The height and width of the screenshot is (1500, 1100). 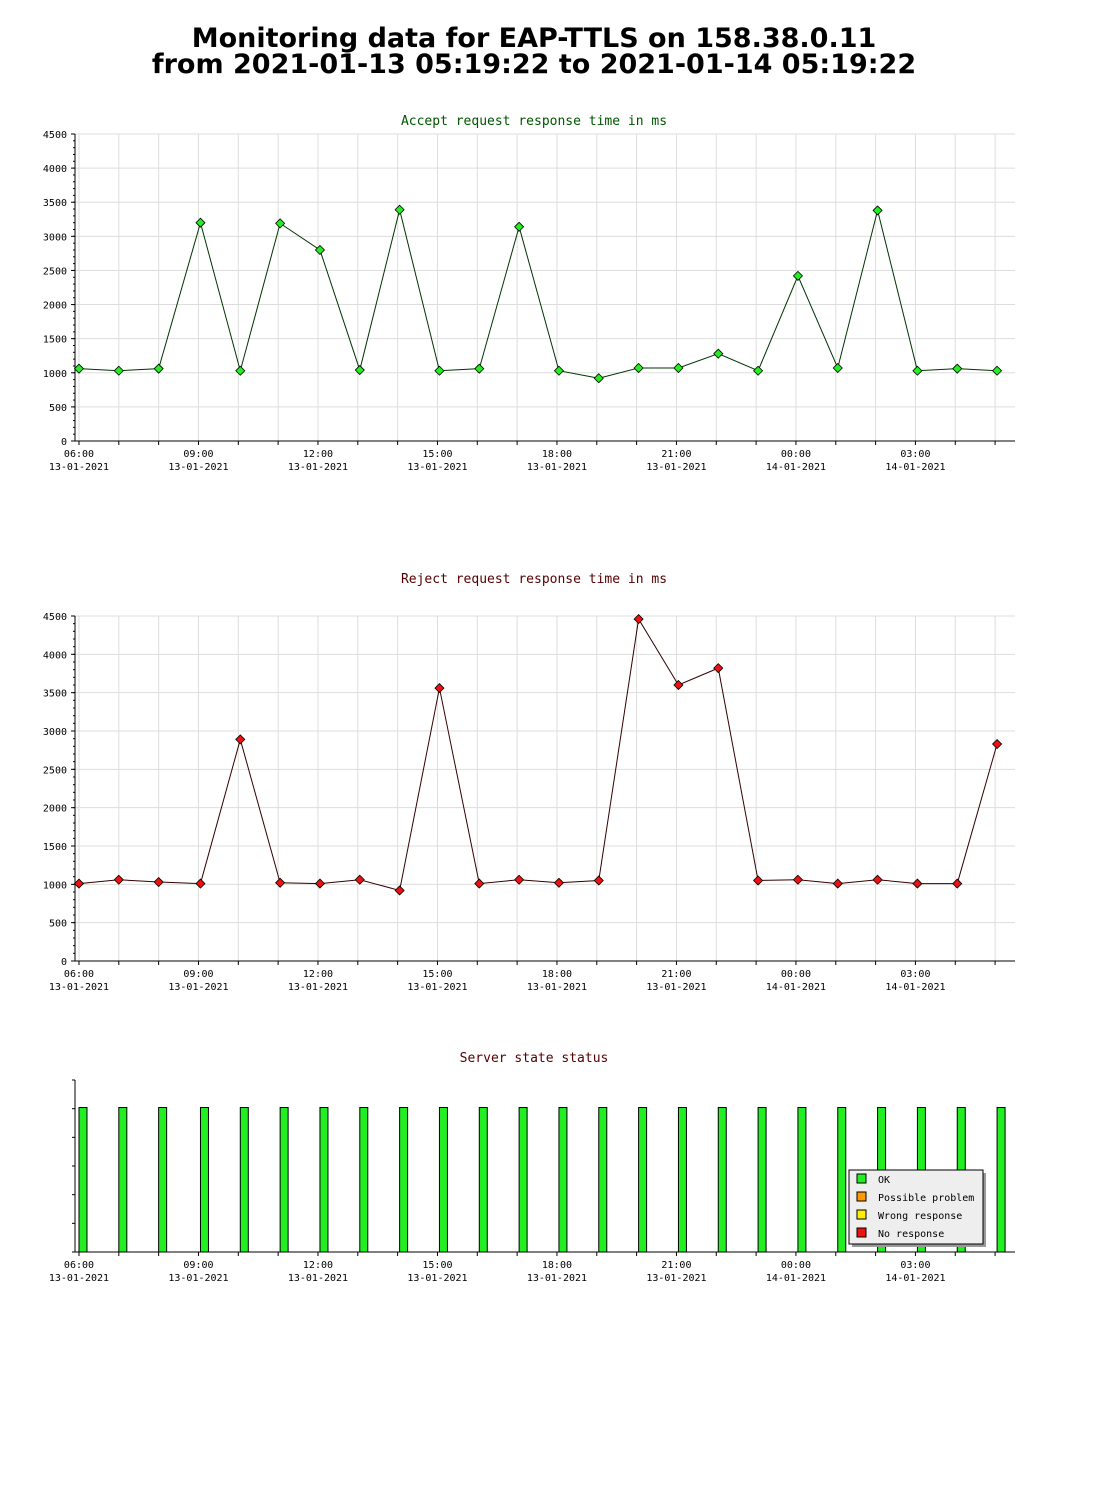 I want to click on y-tick-label: 2000, so click(x=55, y=809).